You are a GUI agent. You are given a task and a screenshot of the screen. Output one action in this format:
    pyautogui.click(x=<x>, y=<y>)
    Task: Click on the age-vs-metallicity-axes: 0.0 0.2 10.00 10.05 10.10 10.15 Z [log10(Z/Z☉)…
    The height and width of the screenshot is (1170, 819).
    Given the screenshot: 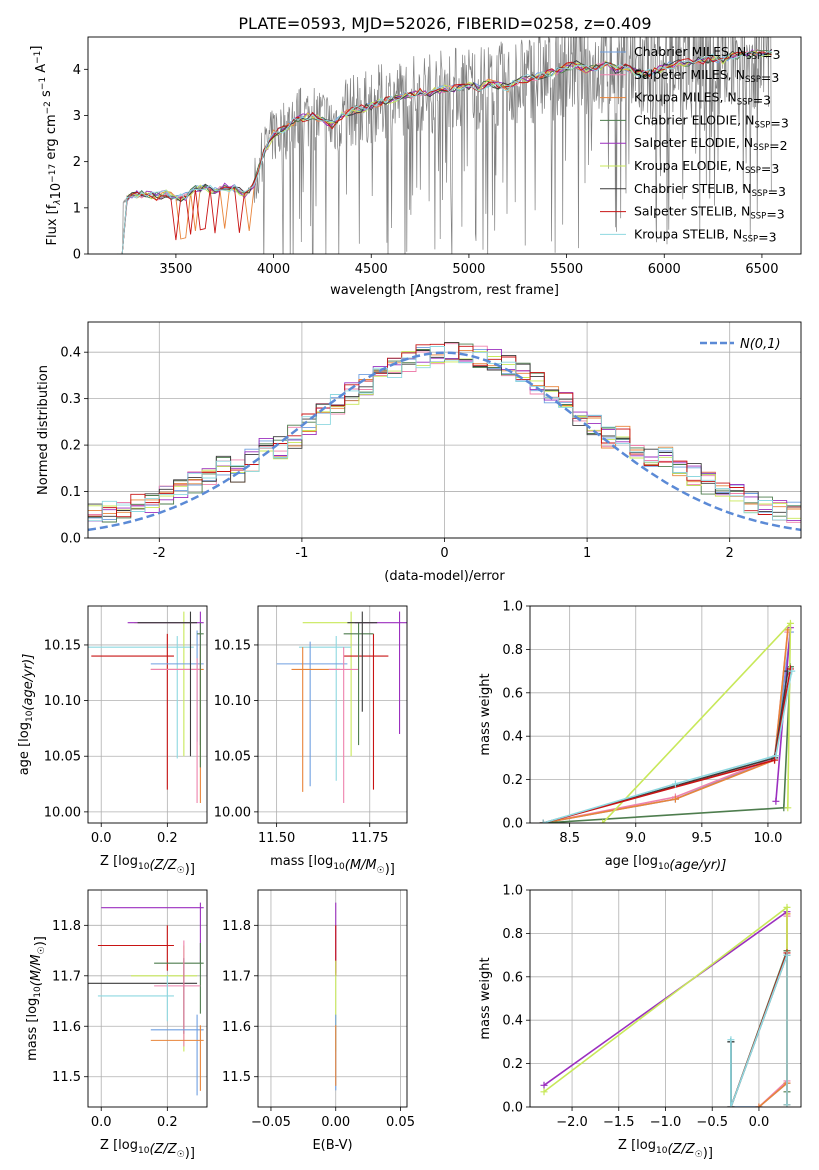 What is the action you would take?
    pyautogui.click(x=112, y=741)
    